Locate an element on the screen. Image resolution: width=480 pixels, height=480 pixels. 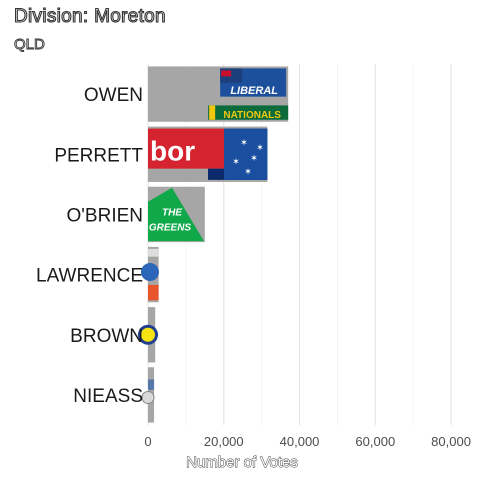
x-tick-label: 0 is located at coordinates (147, 441).